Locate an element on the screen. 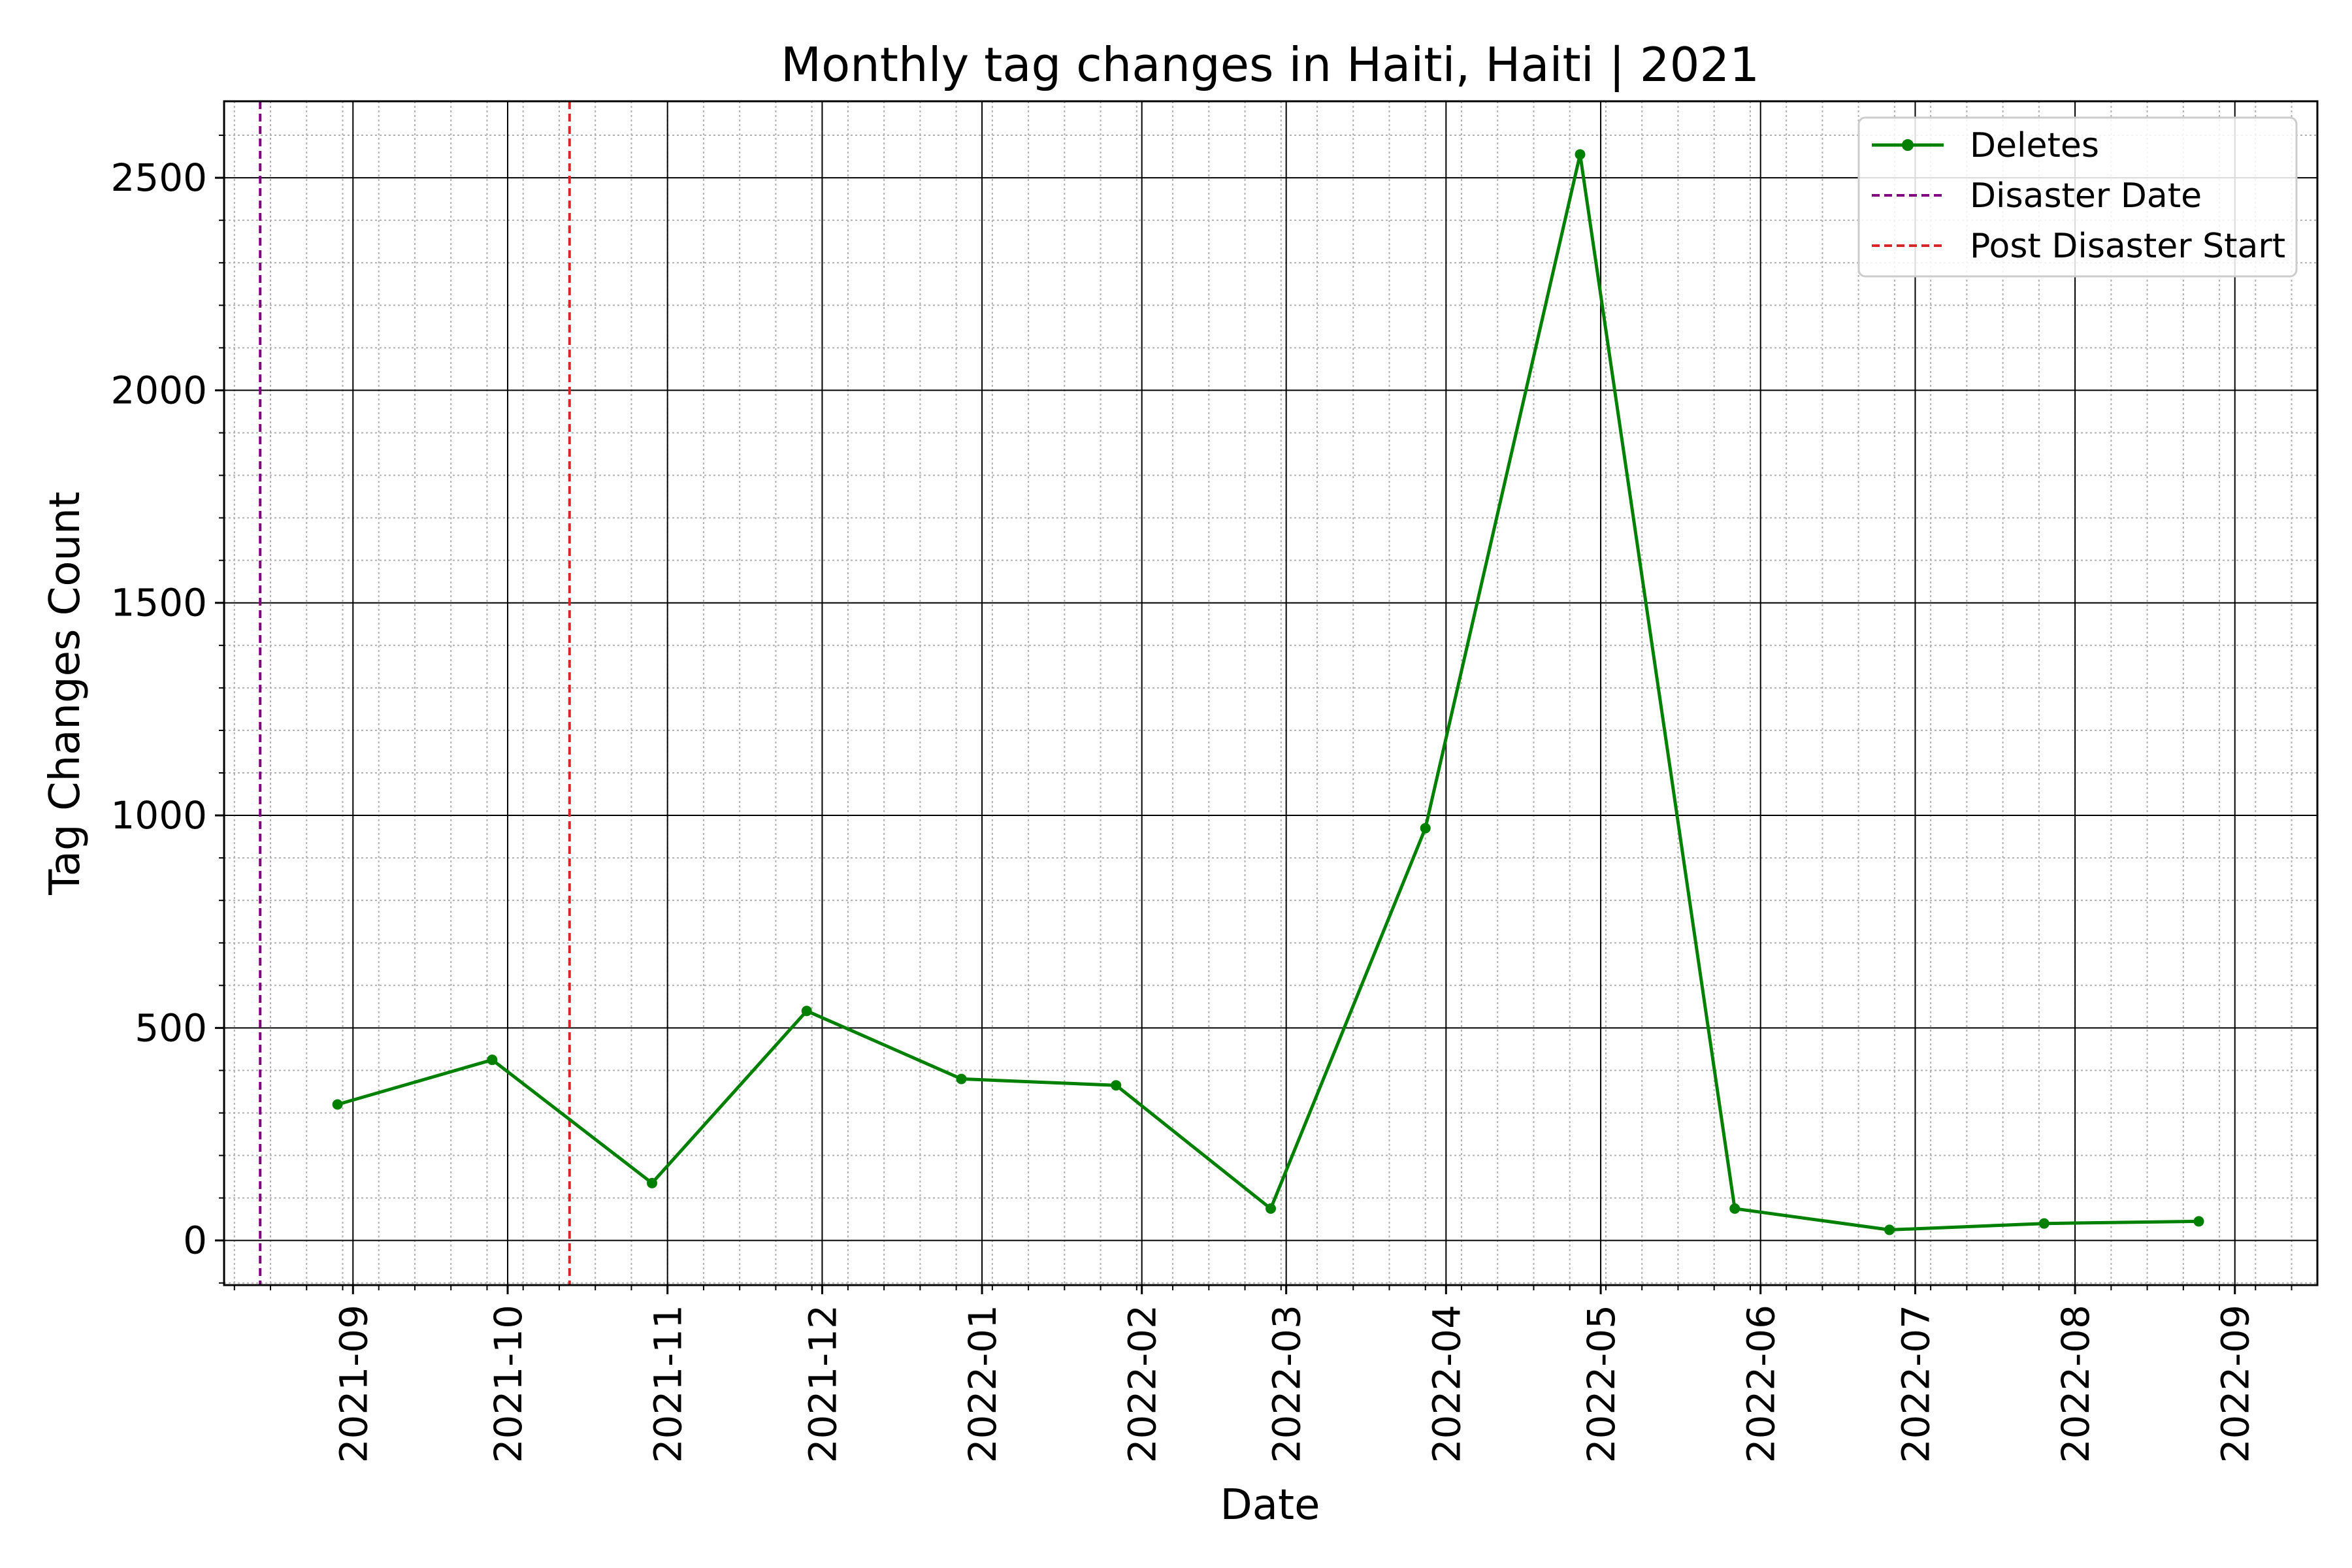 The height and width of the screenshot is (1568, 2352). y-tick-label: 2500 is located at coordinates (158, 177).